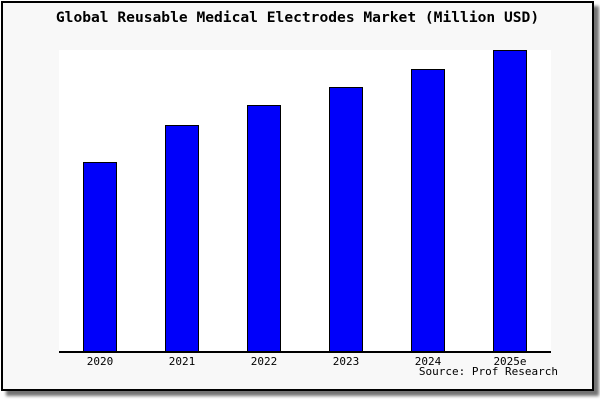 This screenshot has width=600, height=400. Describe the element at coordinates (182, 361) in the screenshot. I see `x-tick-label-2021: 2021` at that location.